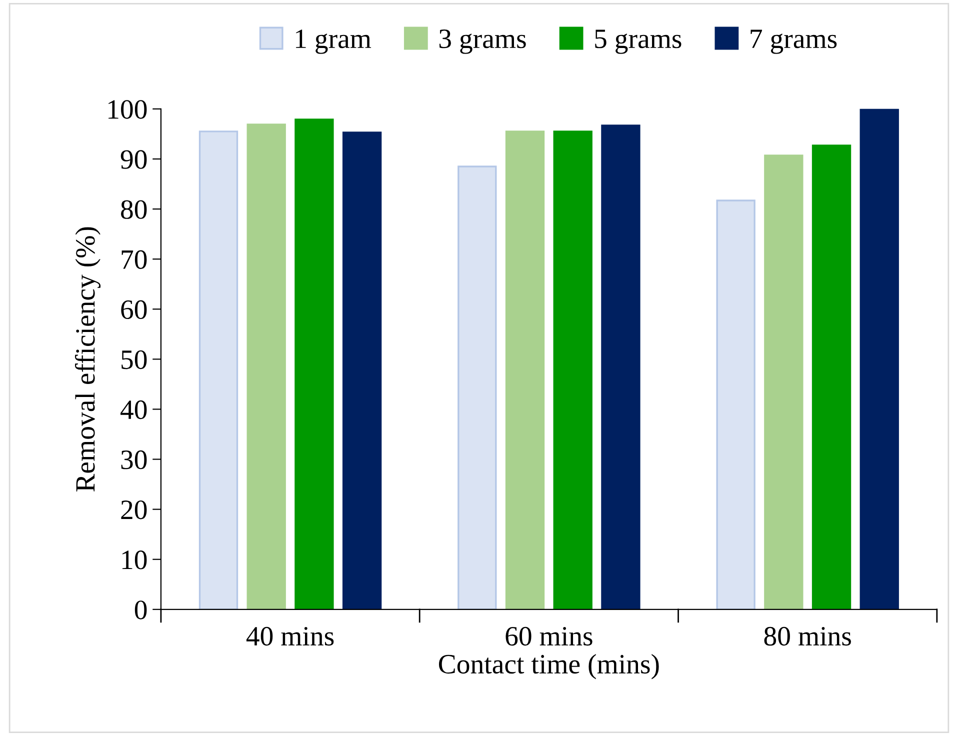 This screenshot has width=958, height=736. Describe the element at coordinates (133, 159) in the screenshot. I see `y-tick-label: 90` at that location.